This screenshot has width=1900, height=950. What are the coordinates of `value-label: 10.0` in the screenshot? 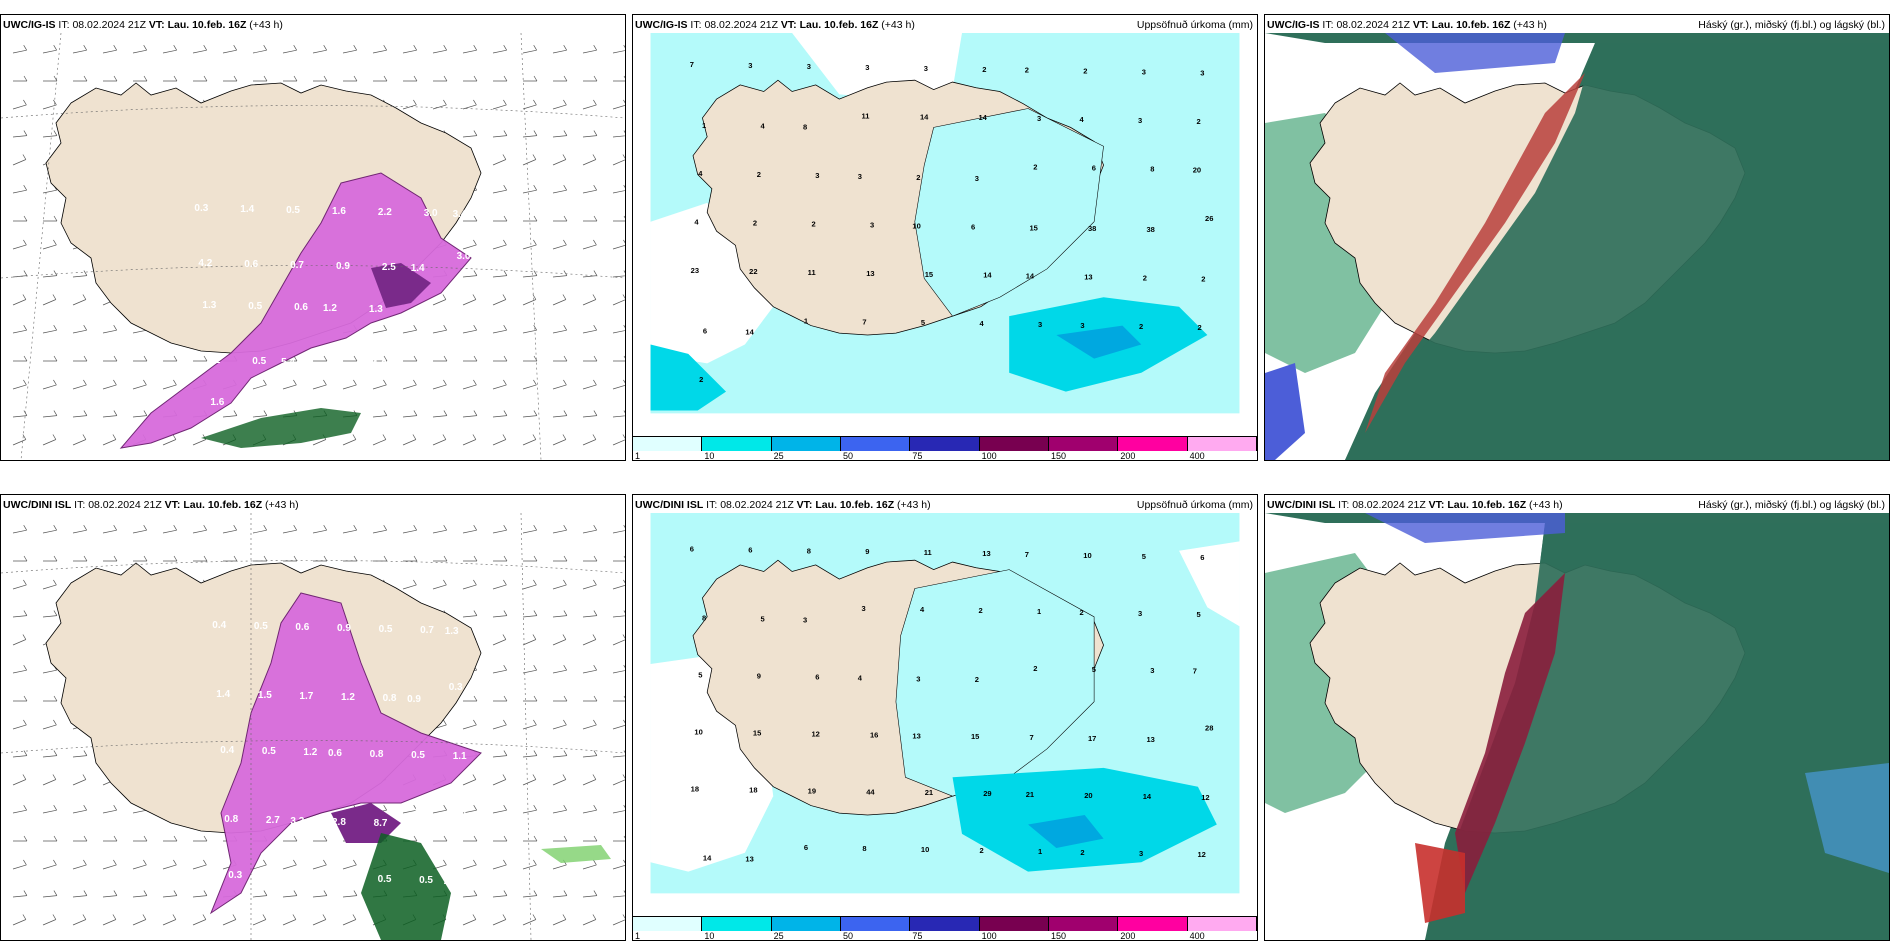 It's located at (425, 310).